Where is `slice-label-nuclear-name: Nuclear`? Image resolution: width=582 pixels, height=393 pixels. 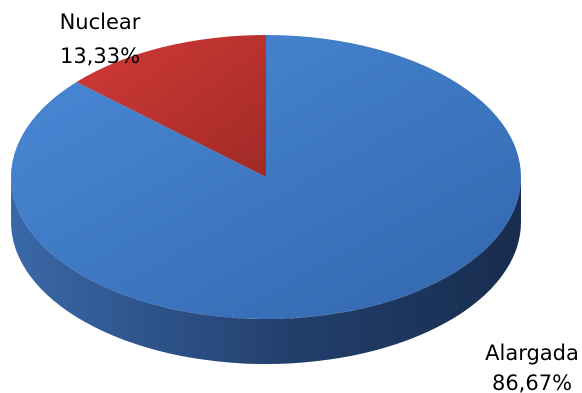
slice-label-nuclear-name: Nuclear is located at coordinates (100, 22).